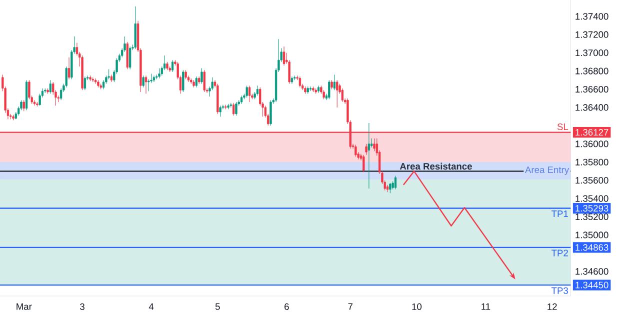  I want to click on y-tick-label: 1.35600, so click(592, 180).